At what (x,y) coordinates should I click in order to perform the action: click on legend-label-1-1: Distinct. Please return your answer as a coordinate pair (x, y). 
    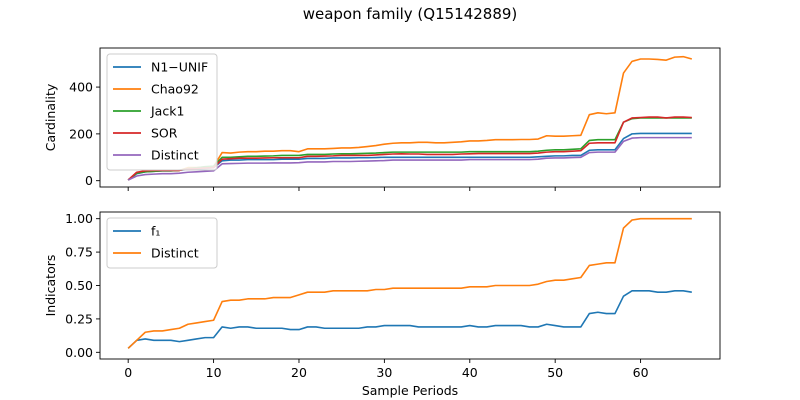
    Looking at the image, I should click on (175, 253).